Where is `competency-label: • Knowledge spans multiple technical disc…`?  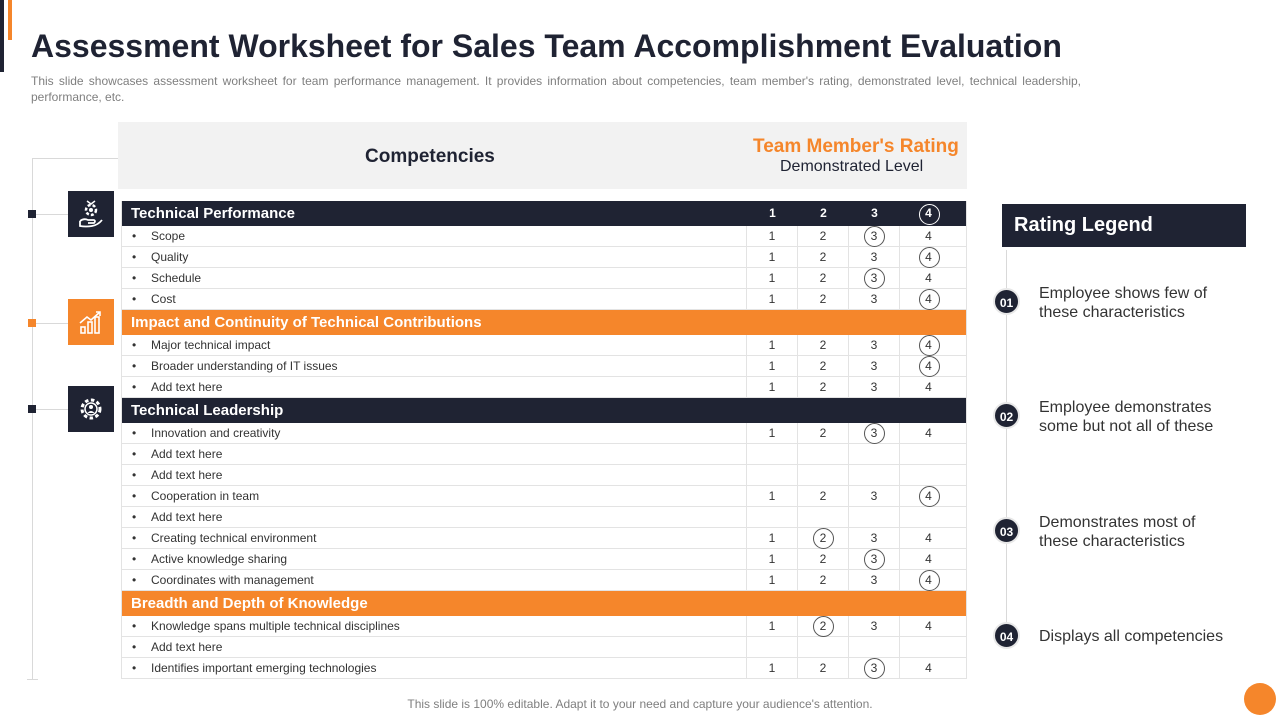
competency-label: • Knowledge spans multiple technical disc… is located at coordinates (434, 626).